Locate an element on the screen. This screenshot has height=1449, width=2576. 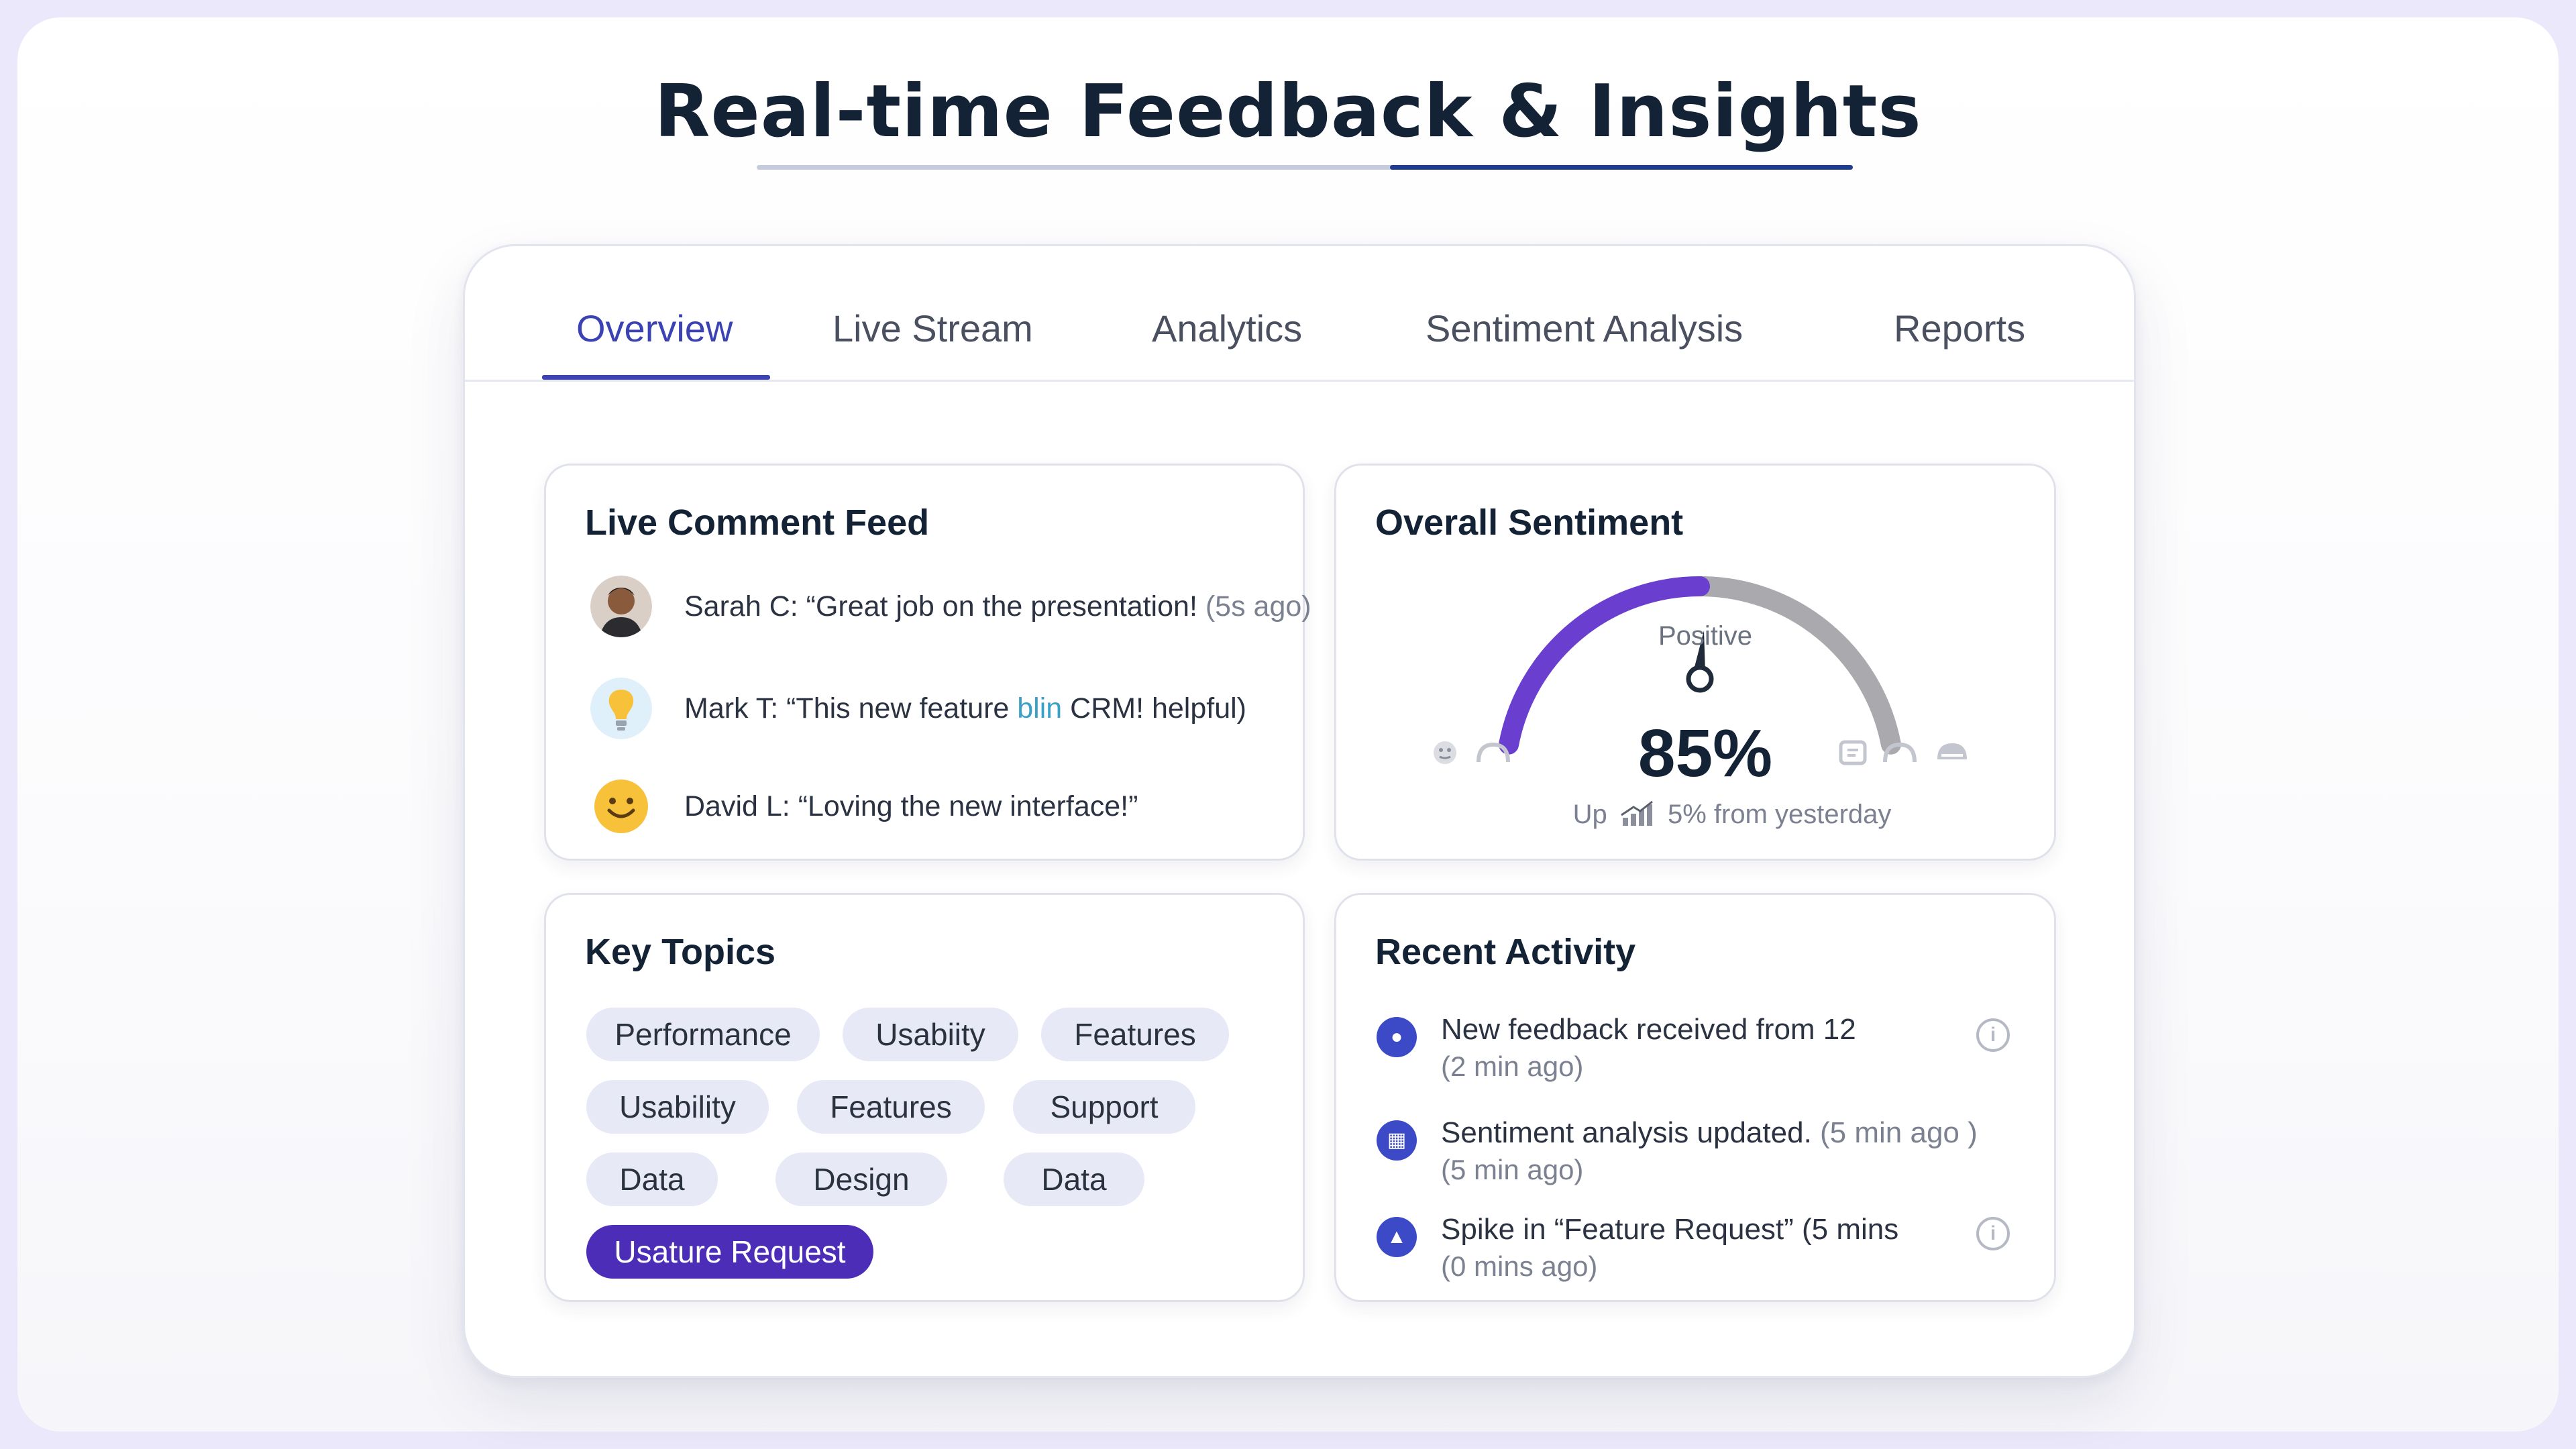
card-title: Live Comment Feed is located at coordinates (757, 522).